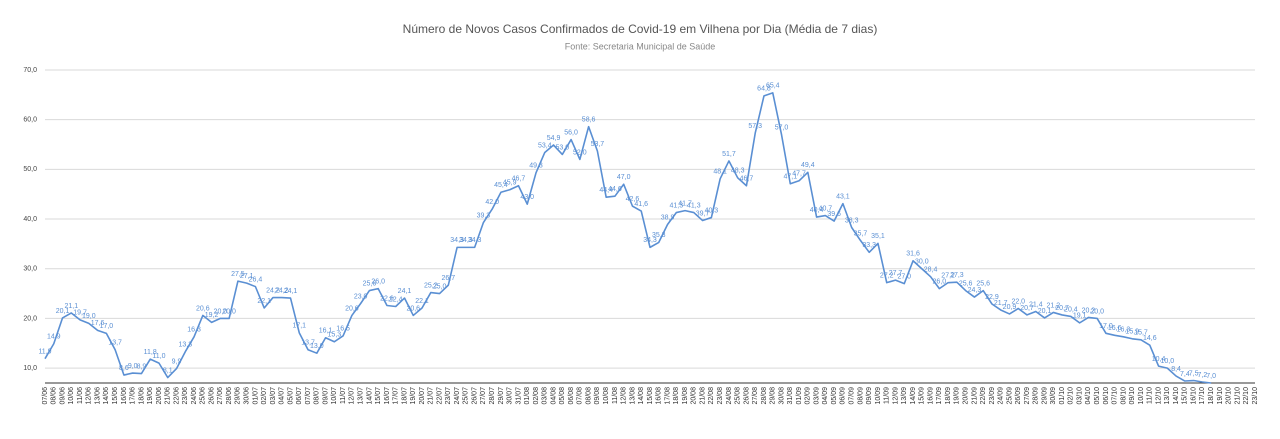 The height and width of the screenshot is (439, 1280). What do you see at coordinates (974, 396) in the screenshot?
I see `x-tick-label: 21/09` at bounding box center [974, 396].